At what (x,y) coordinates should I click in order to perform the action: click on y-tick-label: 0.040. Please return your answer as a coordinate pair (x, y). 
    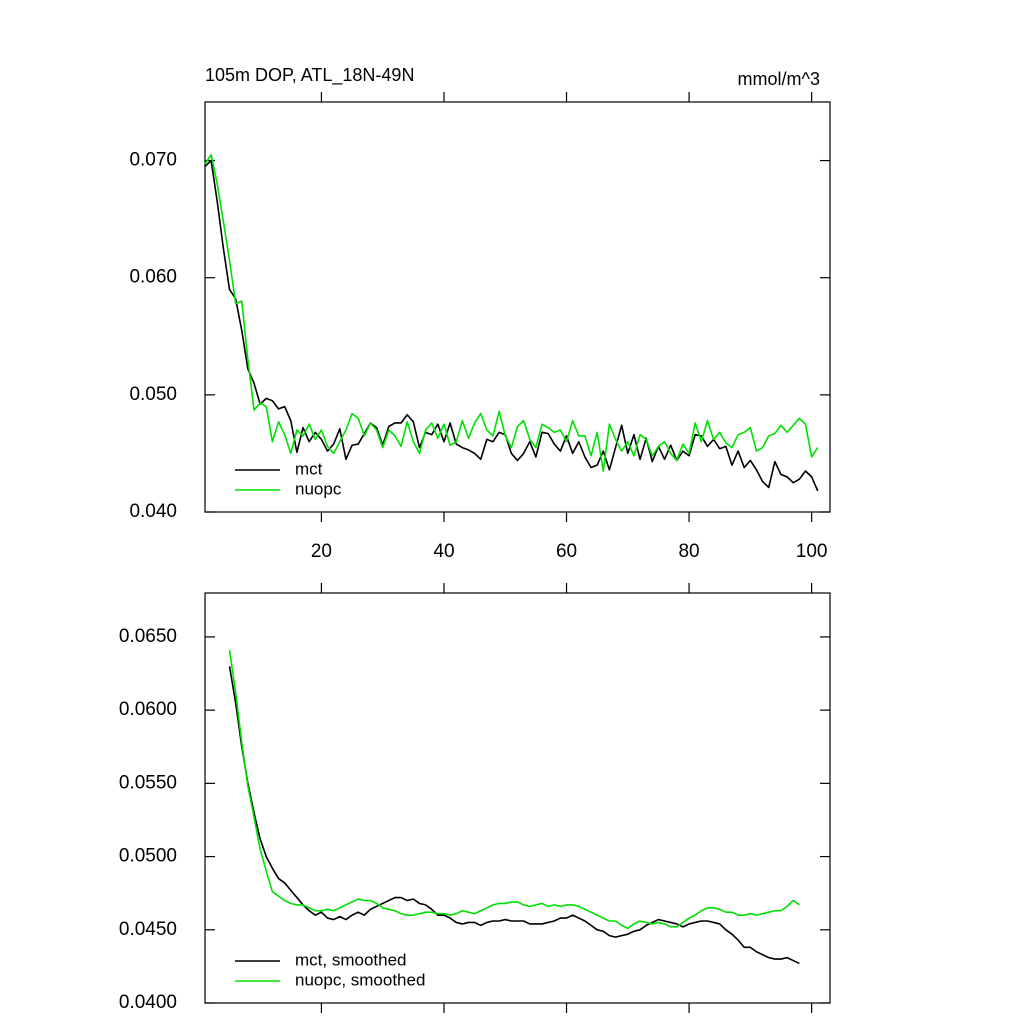
    Looking at the image, I should click on (153, 511).